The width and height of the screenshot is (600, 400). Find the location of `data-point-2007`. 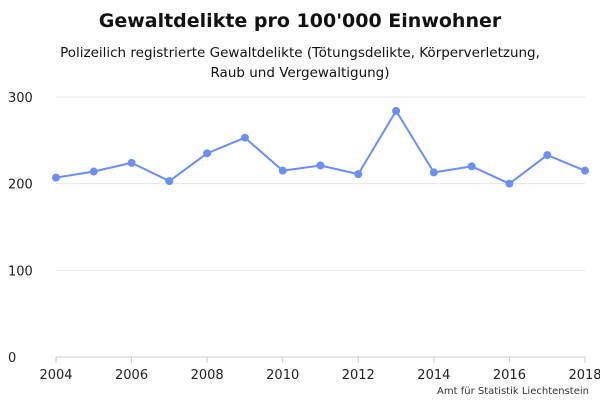

data-point-2007 is located at coordinates (169, 181).